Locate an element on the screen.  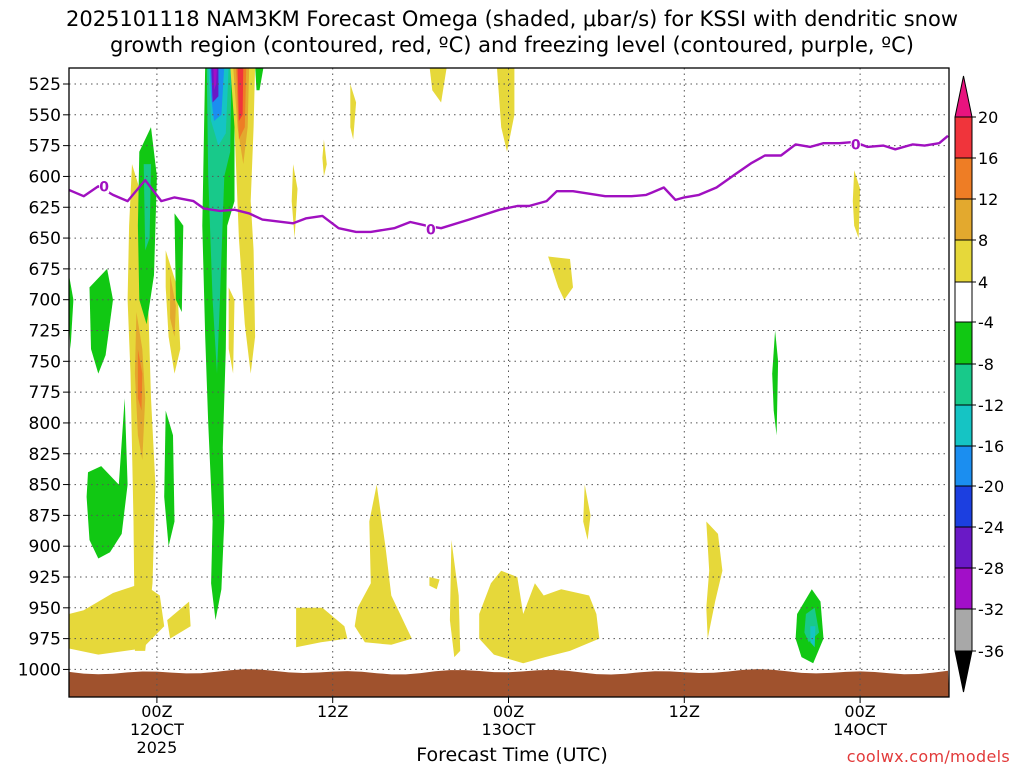
colorbar-label: -20 is located at coordinates (991, 486).